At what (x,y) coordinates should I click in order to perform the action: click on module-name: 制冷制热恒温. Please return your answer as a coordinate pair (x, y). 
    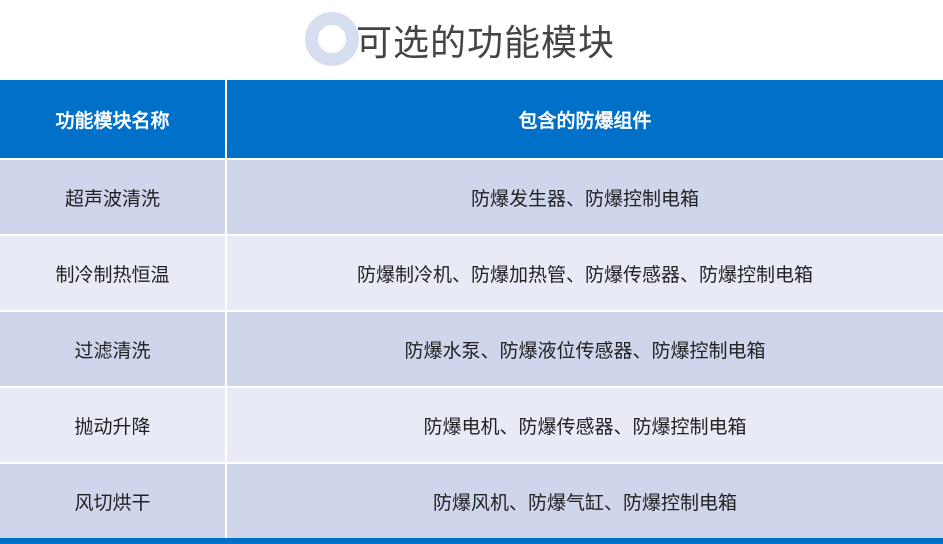
    Looking at the image, I should click on (113, 273).